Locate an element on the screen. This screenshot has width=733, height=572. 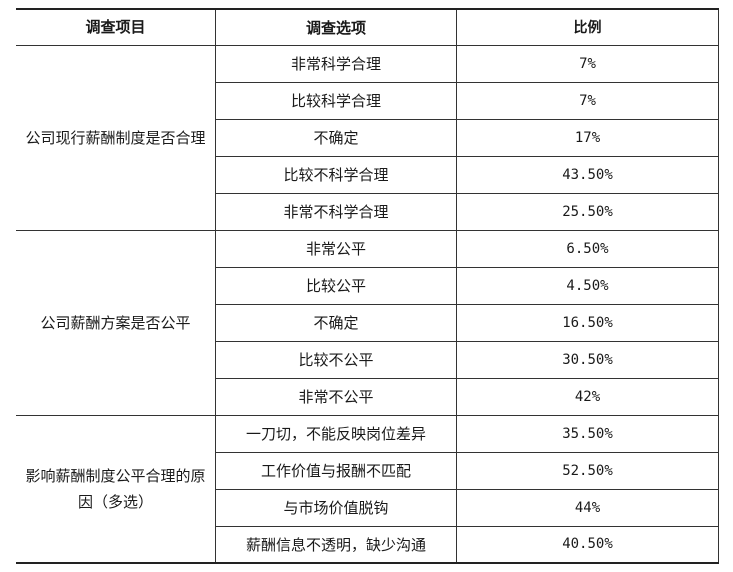
table-row: 非常不公平 42% is located at coordinates (367, 396).